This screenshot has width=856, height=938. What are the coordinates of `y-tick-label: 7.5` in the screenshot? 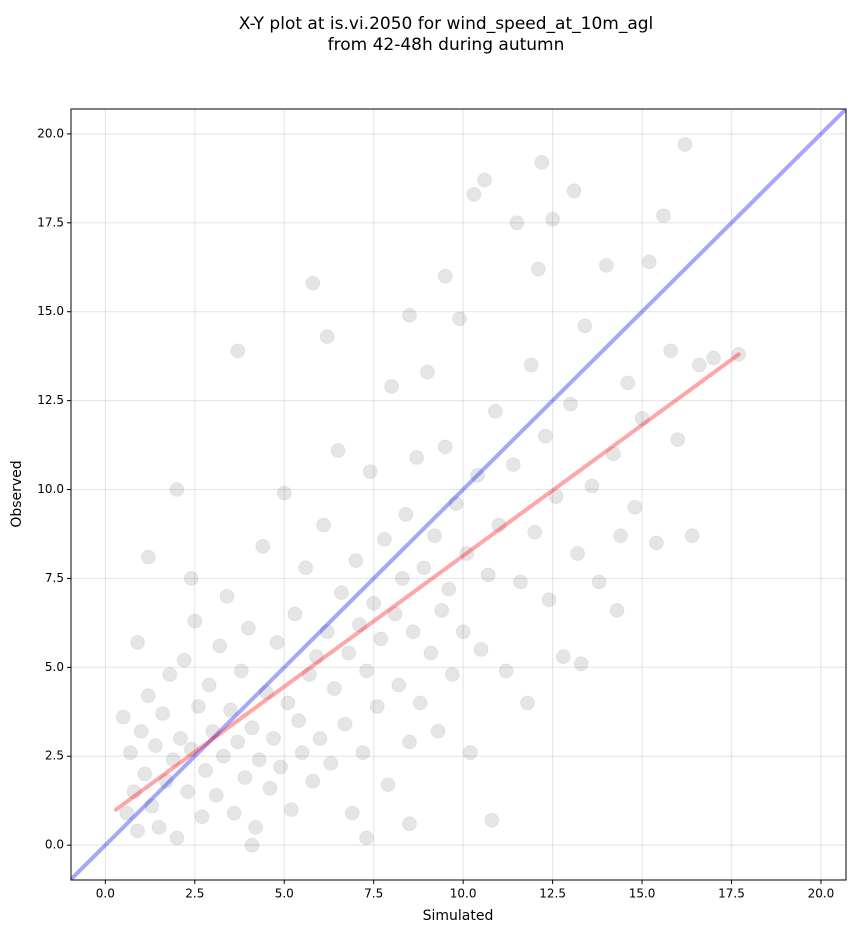 It's located at (54, 578).